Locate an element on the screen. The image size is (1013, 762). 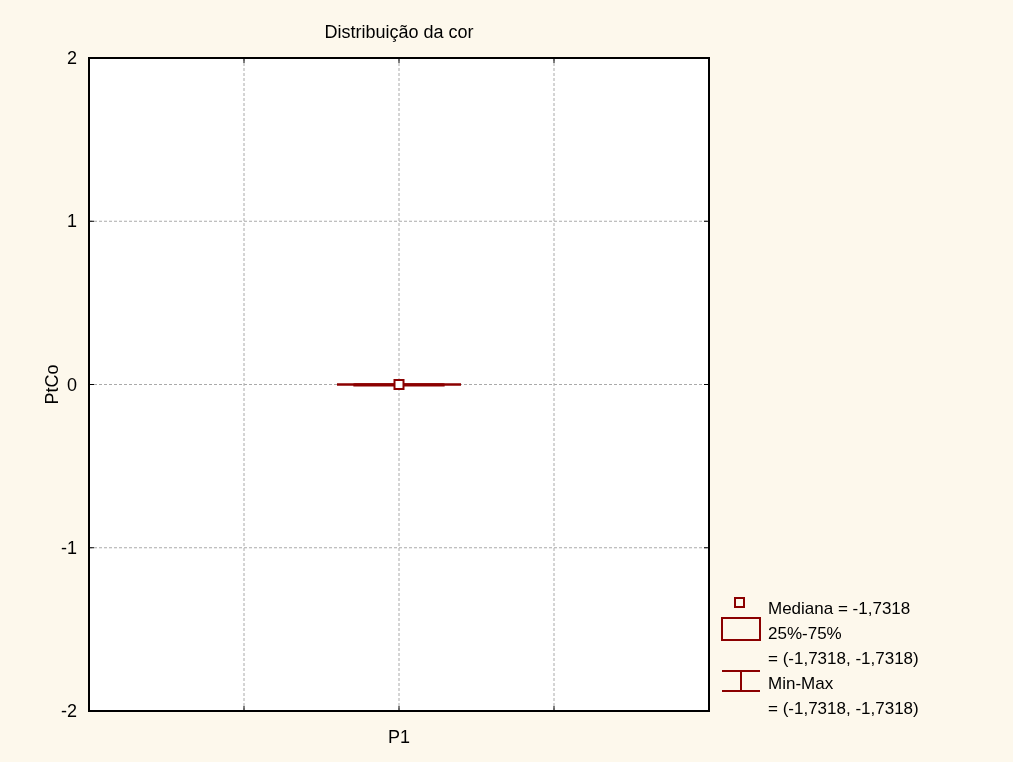
y-tick-label: -1 is located at coordinates (68, 547).